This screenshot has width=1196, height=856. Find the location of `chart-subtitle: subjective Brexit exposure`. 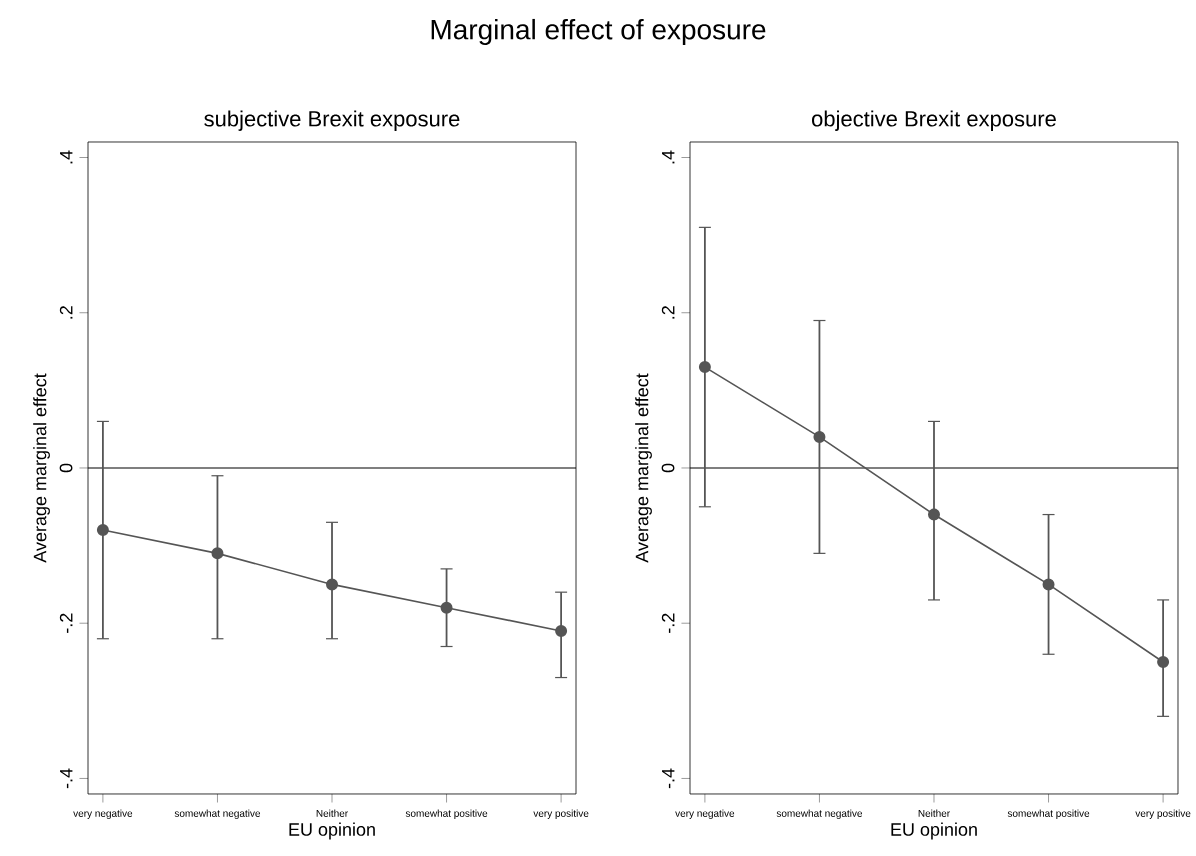

chart-subtitle: subjective Brexit exposure is located at coordinates (332, 120).